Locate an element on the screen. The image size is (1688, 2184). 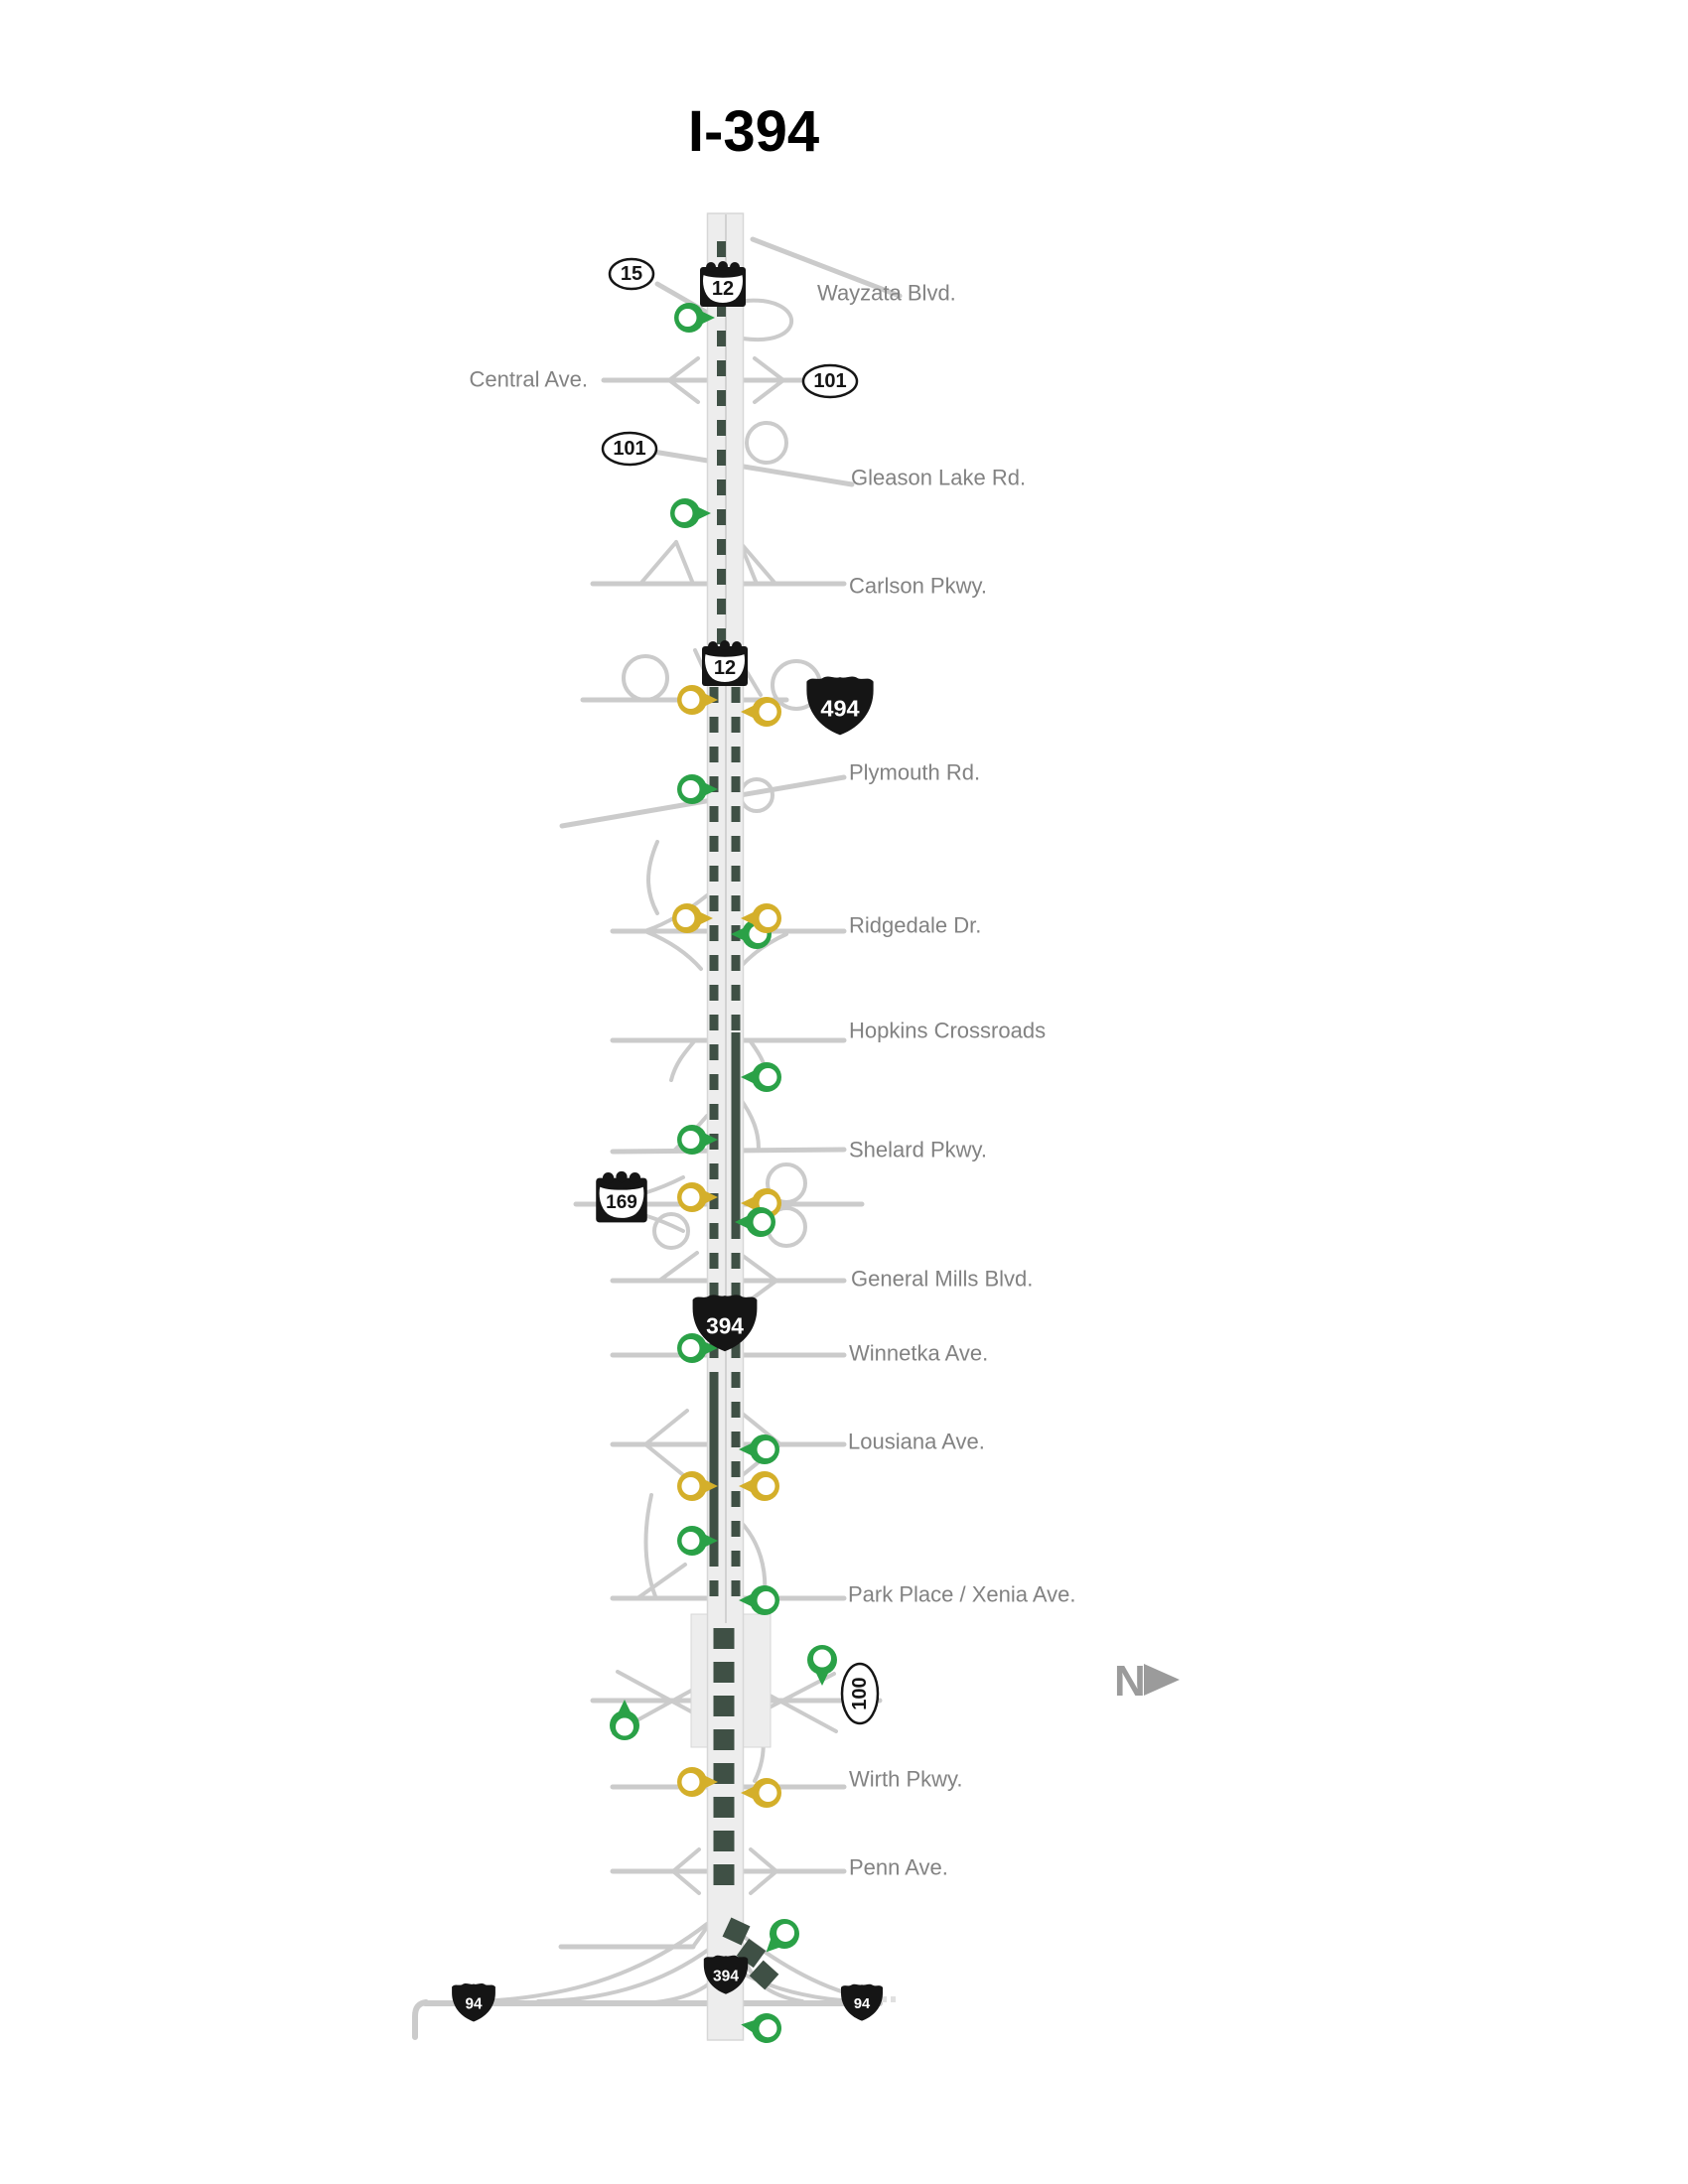
shield-oval-15: 15 is located at coordinates (631, 274).